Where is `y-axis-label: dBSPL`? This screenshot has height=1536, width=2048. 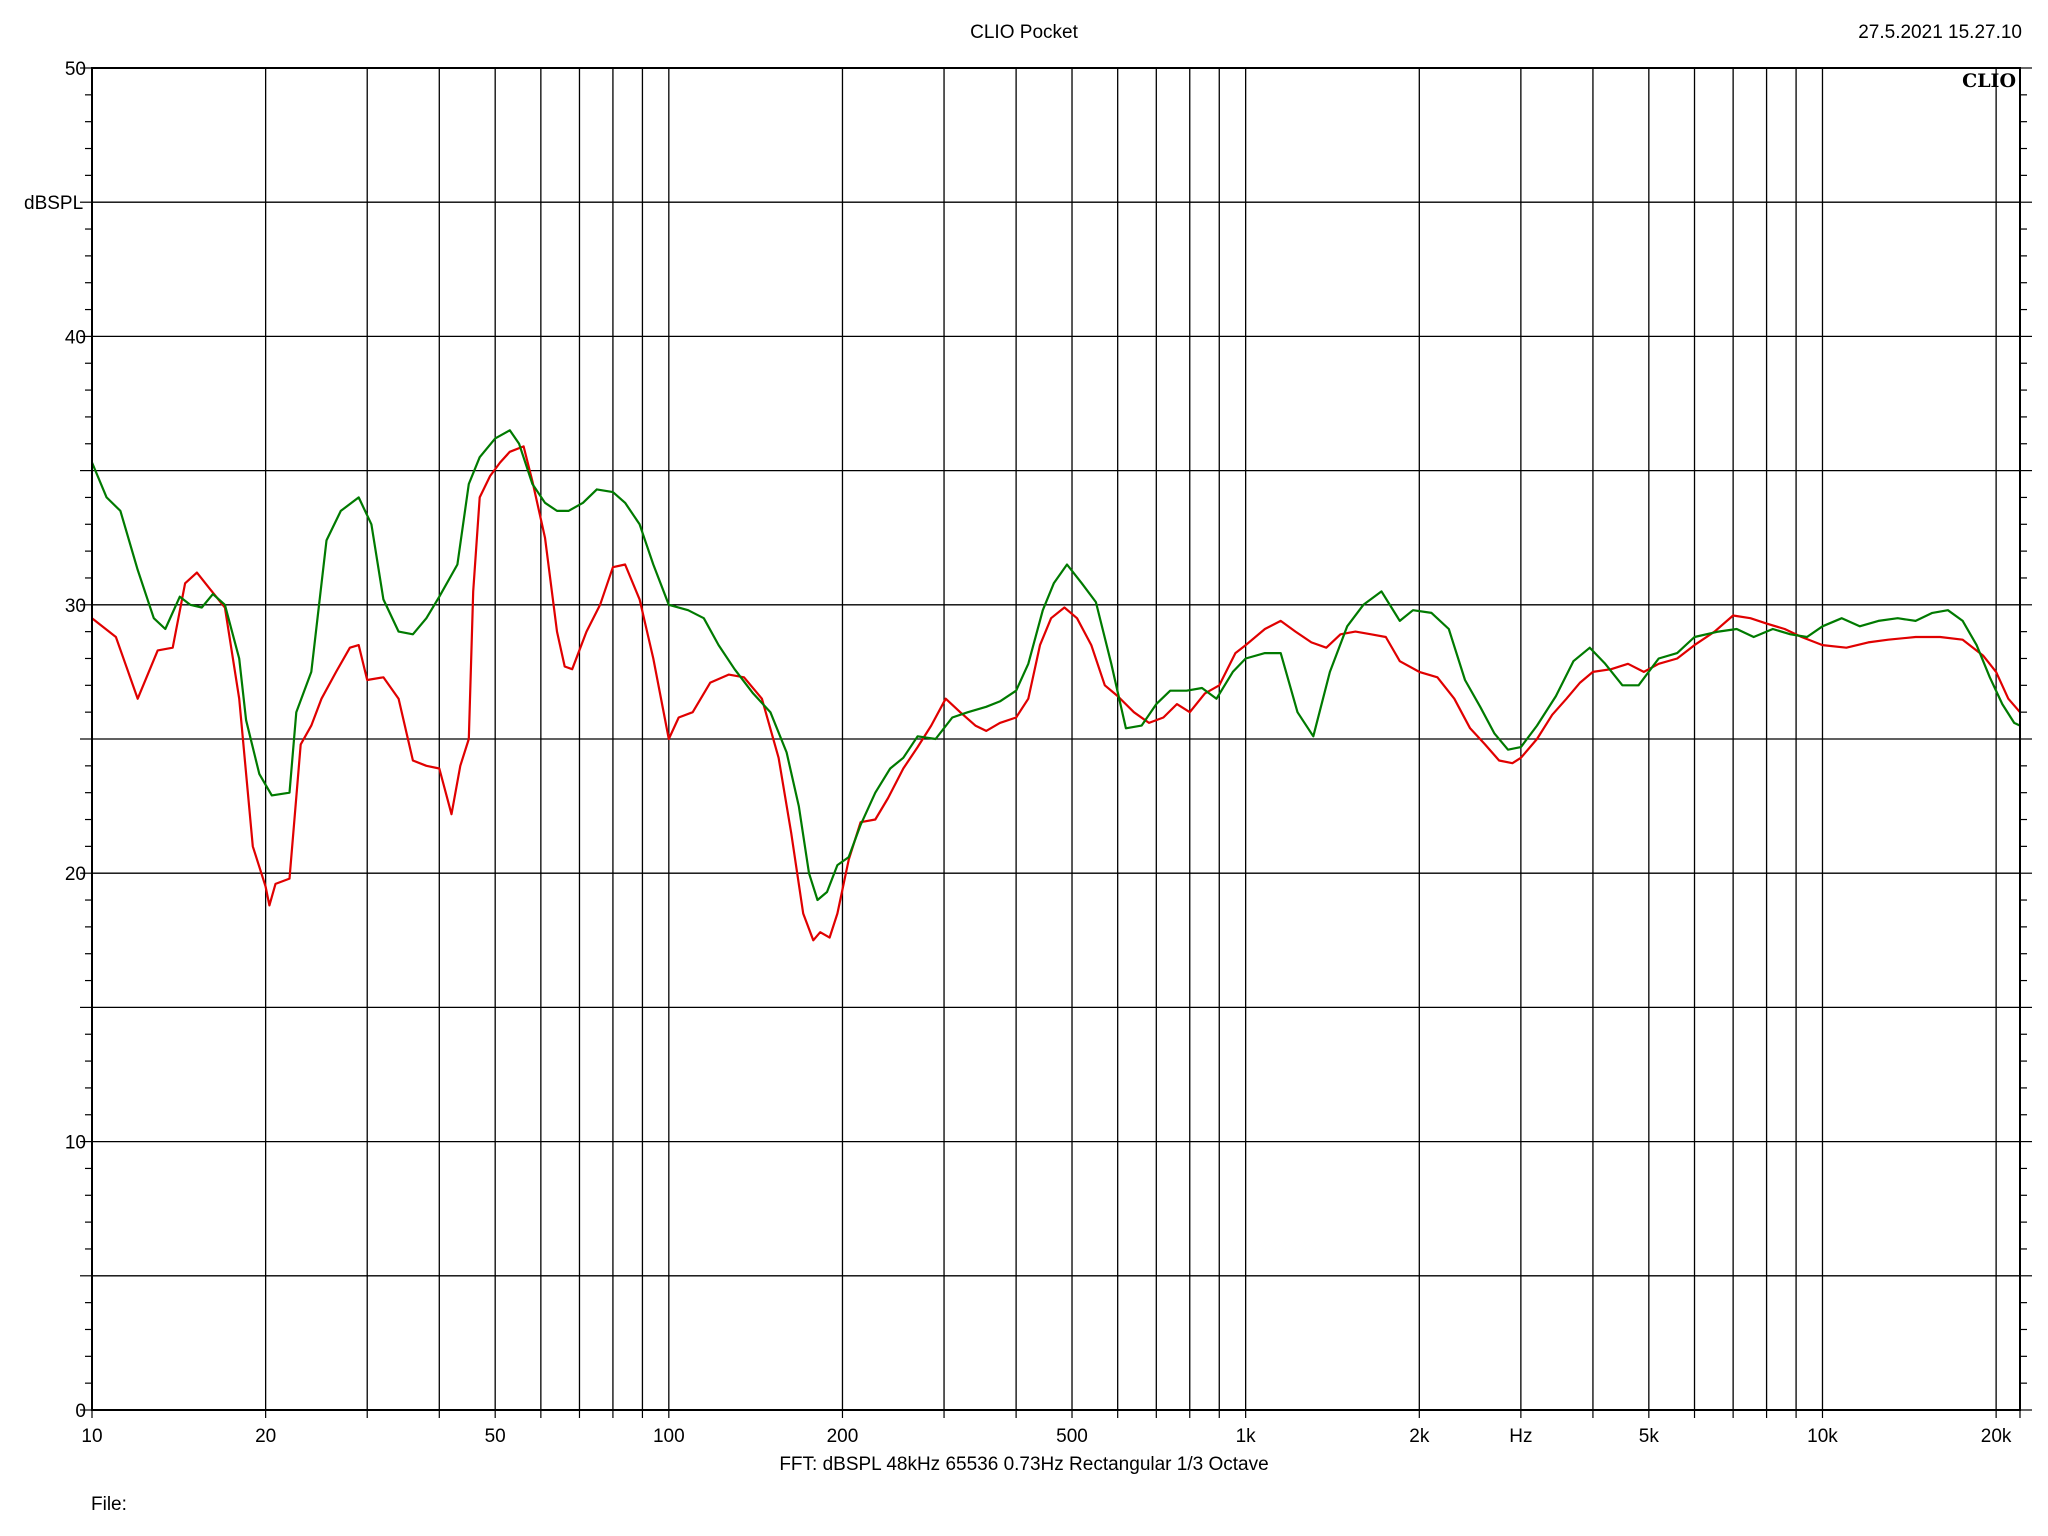
y-axis-label: dBSPL is located at coordinates (53, 203).